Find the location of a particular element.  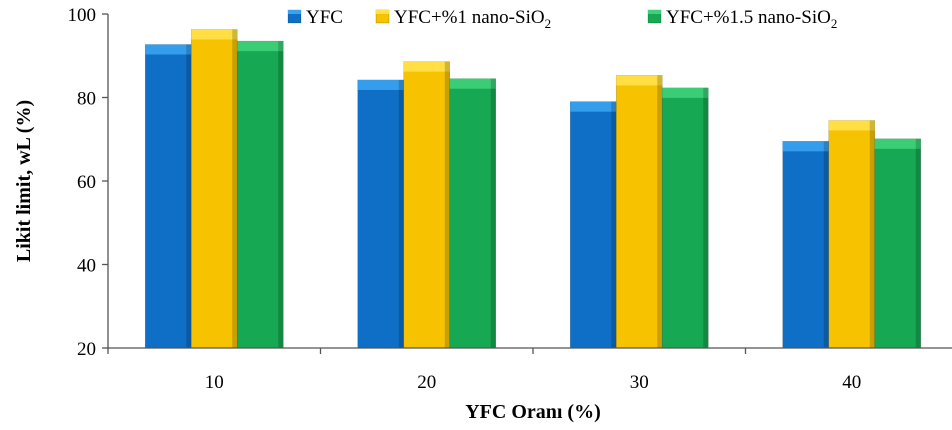

y-tick-label: 100 is located at coordinates (82, 15).